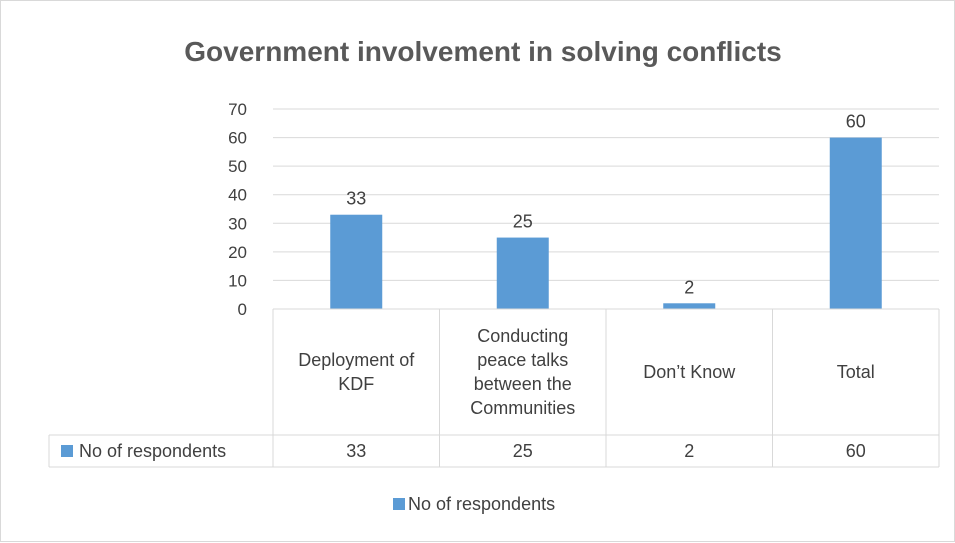  Describe the element at coordinates (523, 384) in the screenshot. I see `category-label: between the` at that location.